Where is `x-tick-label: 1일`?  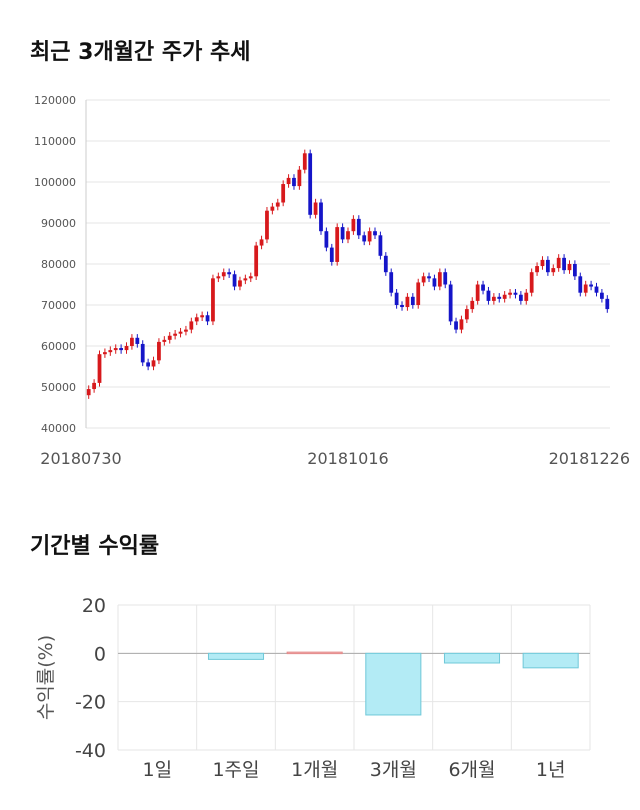 x-tick-label: 1일 is located at coordinates (158, 770).